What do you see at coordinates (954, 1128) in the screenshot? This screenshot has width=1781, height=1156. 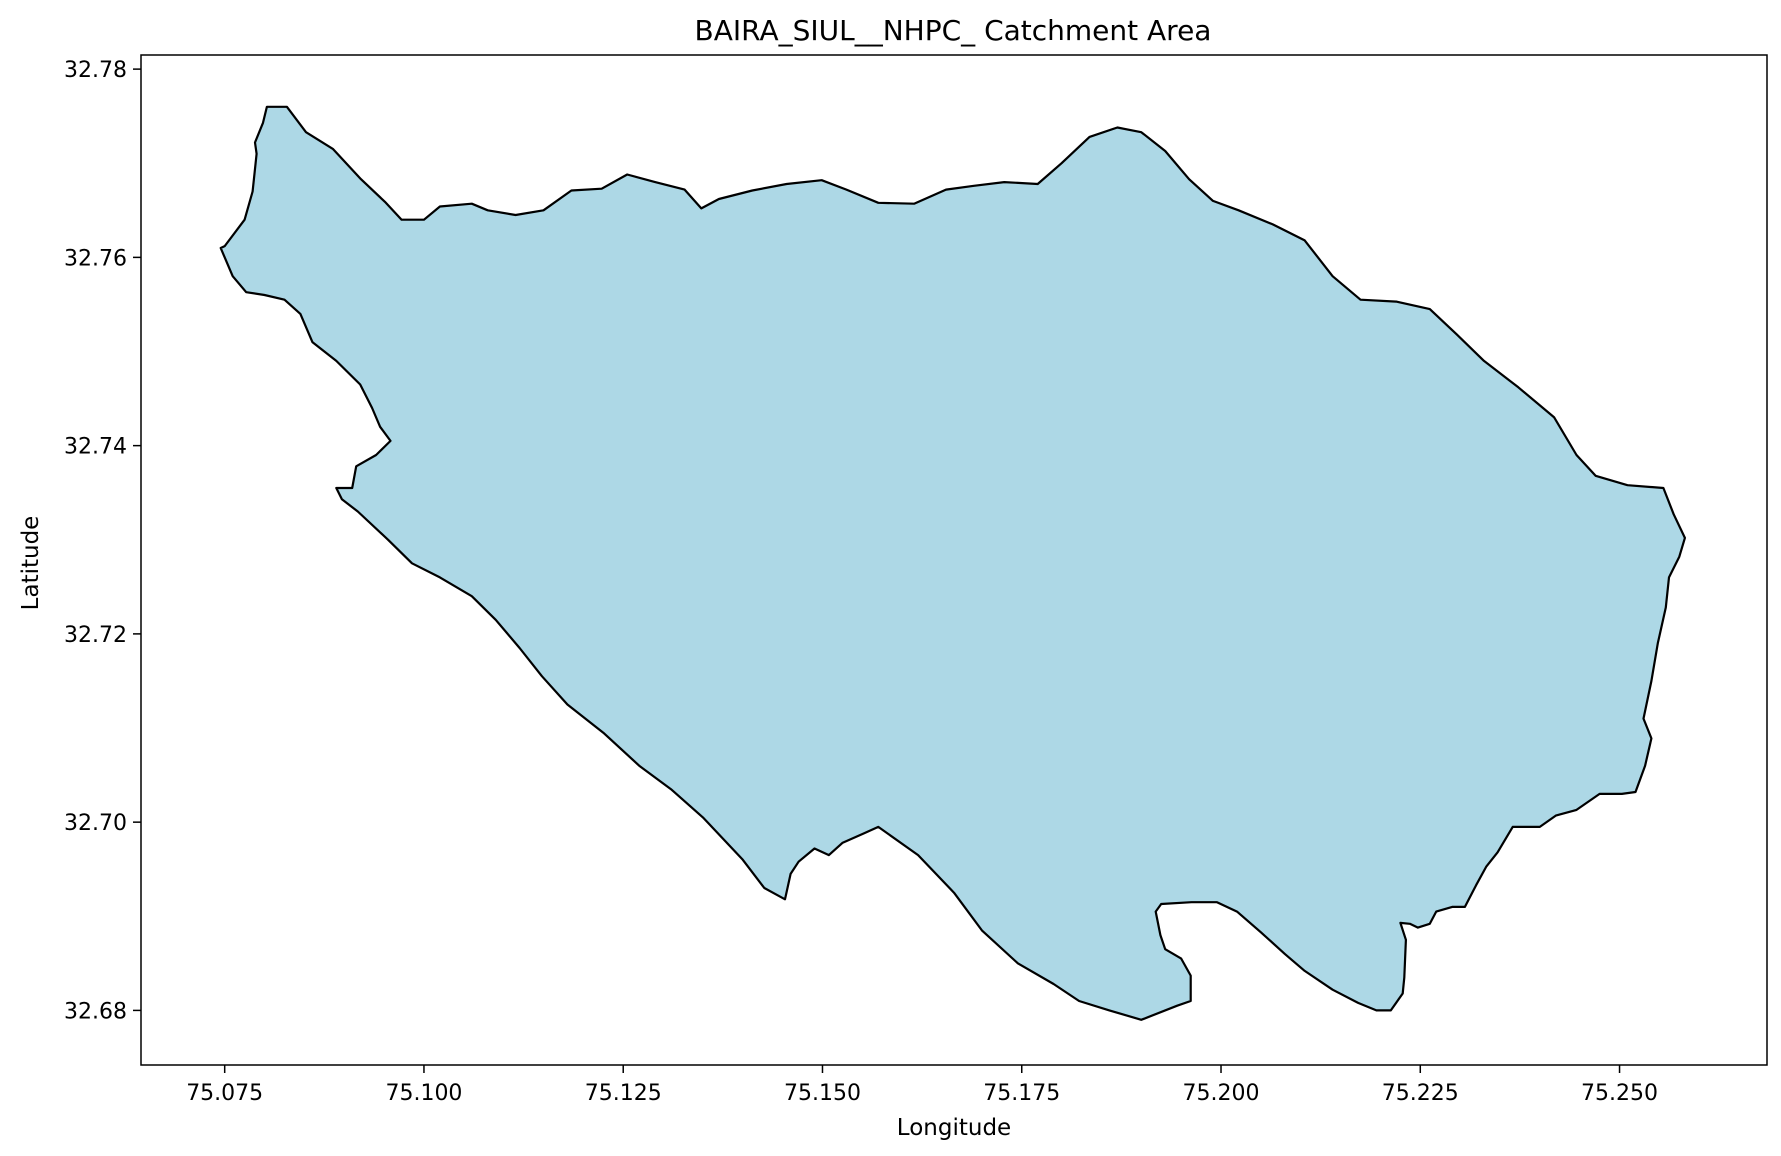 I see `x-axis-label: Longitude` at bounding box center [954, 1128].